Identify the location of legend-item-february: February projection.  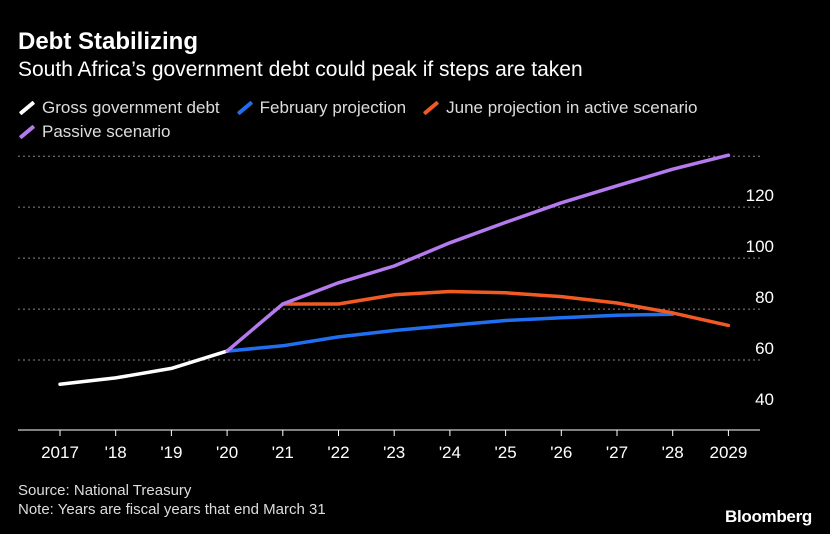
(321, 108).